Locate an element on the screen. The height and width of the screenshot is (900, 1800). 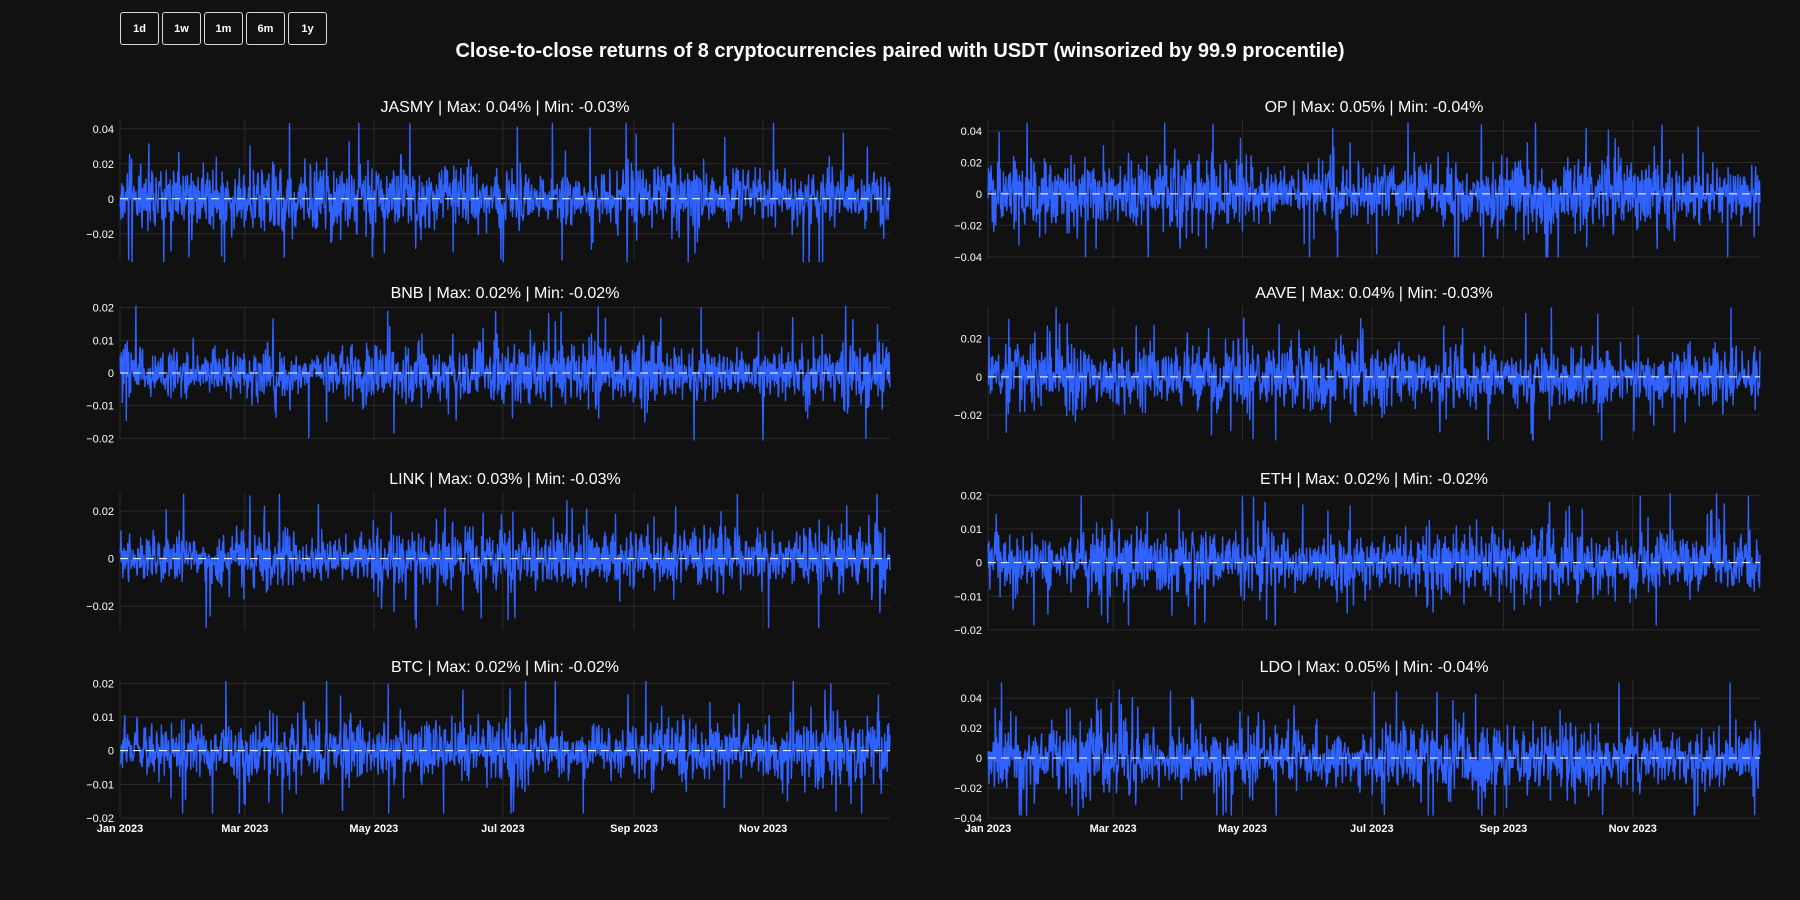
range-button-1d: 1d is located at coordinates (139, 28).